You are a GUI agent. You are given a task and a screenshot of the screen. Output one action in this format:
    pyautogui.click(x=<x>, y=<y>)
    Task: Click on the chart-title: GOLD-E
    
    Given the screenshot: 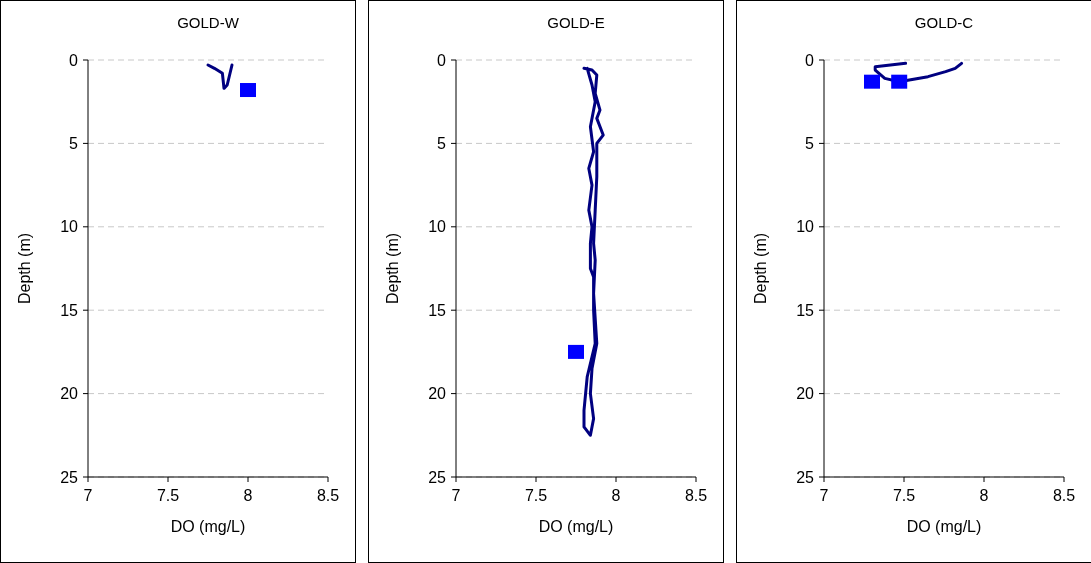 What is the action you would take?
    pyautogui.click(x=576, y=22)
    